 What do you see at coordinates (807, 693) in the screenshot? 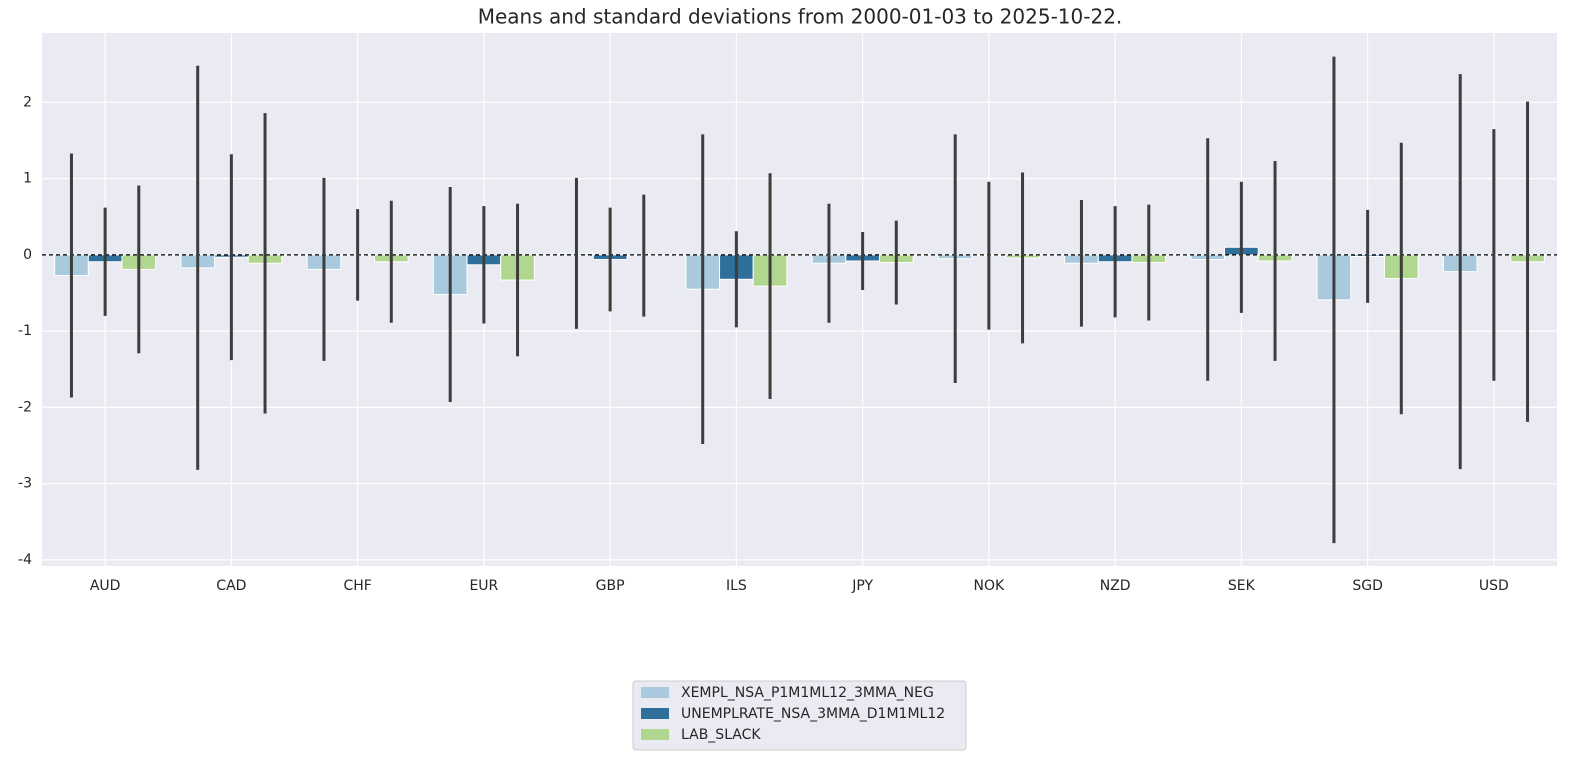
I see `legend-label: XEMPL_NSA_P1M1ML12_3MMA_NEG` at bounding box center [807, 693].